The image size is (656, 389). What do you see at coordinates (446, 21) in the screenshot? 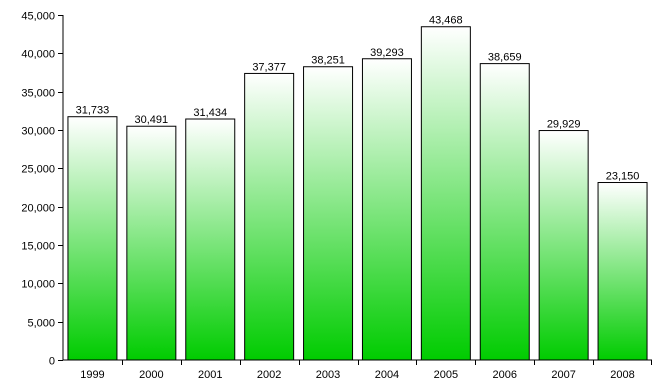
I see `data-label-2005: 43,468` at bounding box center [446, 21].